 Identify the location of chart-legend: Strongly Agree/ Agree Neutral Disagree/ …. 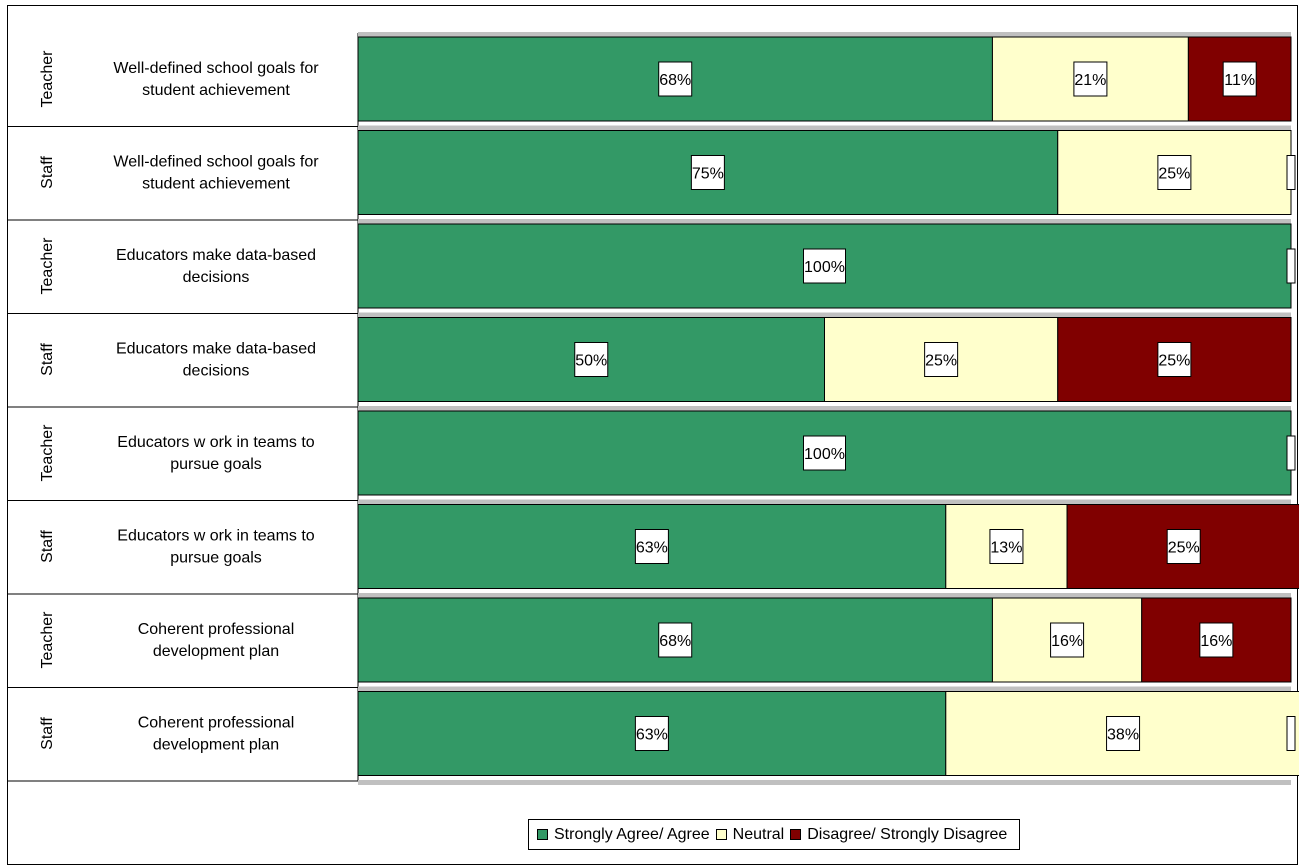
(774, 834).